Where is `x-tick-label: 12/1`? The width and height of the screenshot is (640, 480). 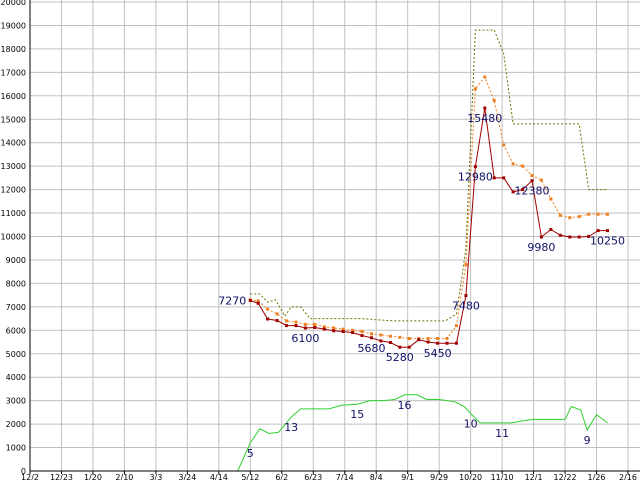 x-tick-label: 12/1 is located at coordinates (534, 476).